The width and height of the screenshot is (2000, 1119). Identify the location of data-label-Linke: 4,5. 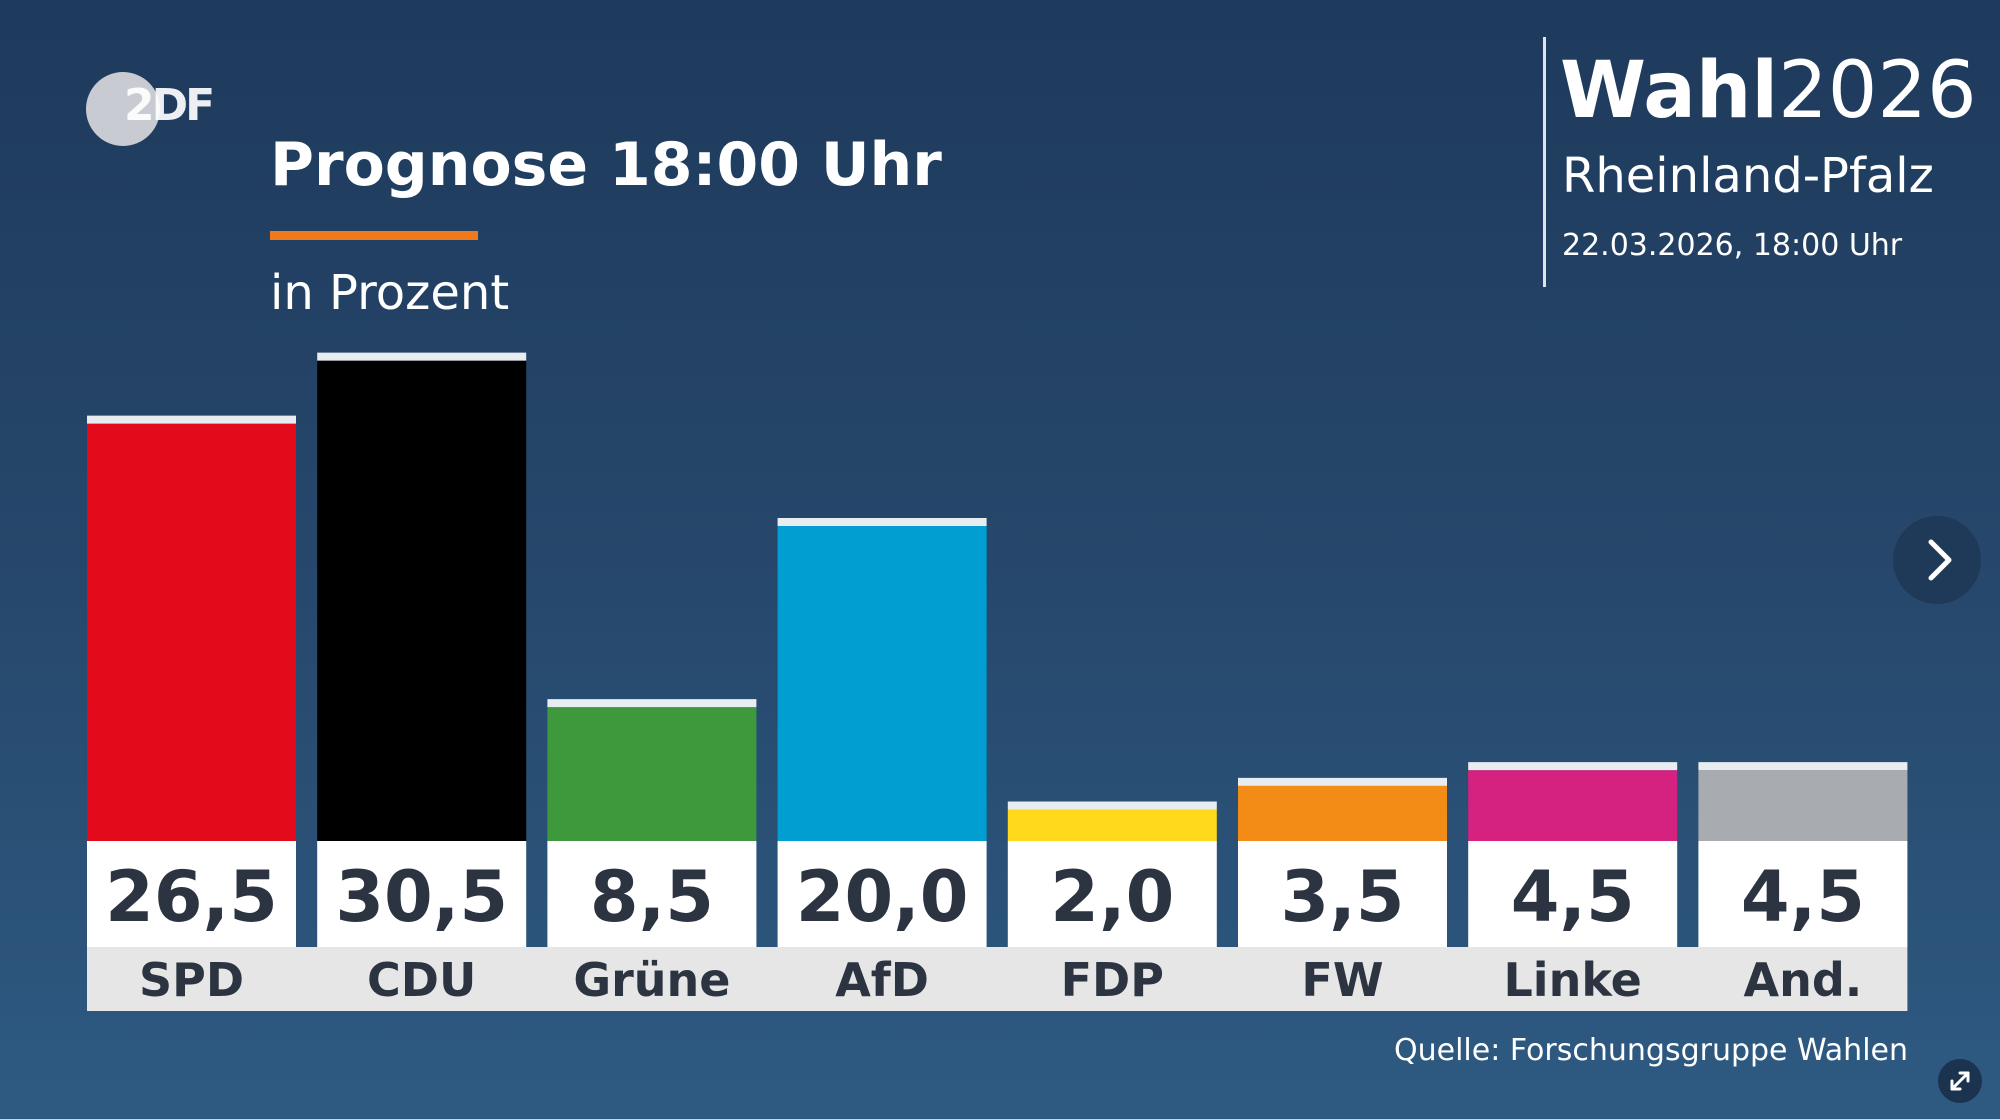
(1573, 897).